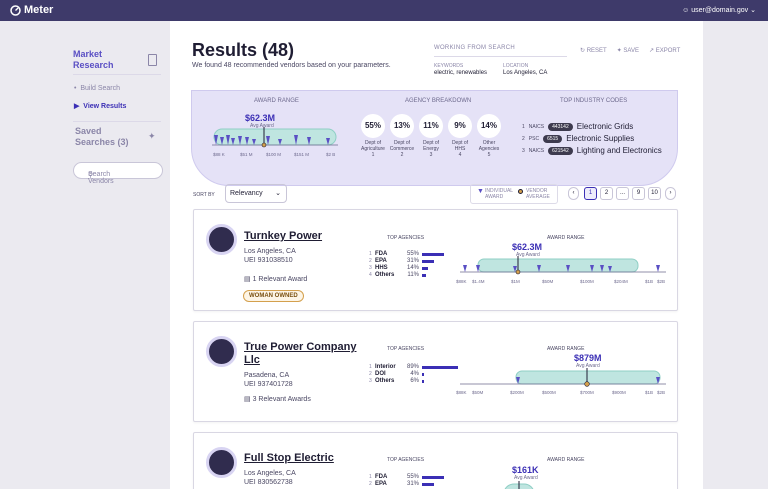  Describe the element at coordinates (277, 399) in the screenshot. I see `vendor-awards: ▤ 3 Relevant Awards` at that location.